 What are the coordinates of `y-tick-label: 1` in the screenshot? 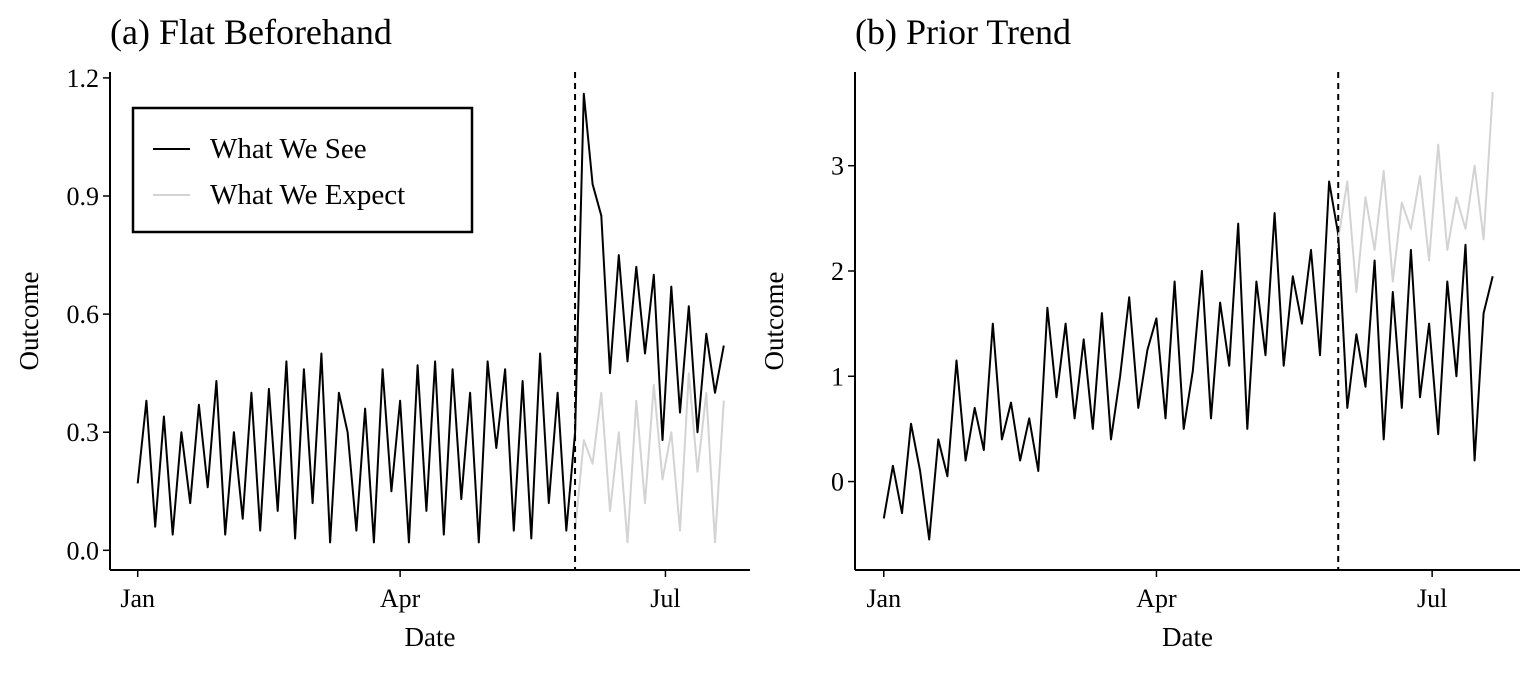 It's located at (837, 376).